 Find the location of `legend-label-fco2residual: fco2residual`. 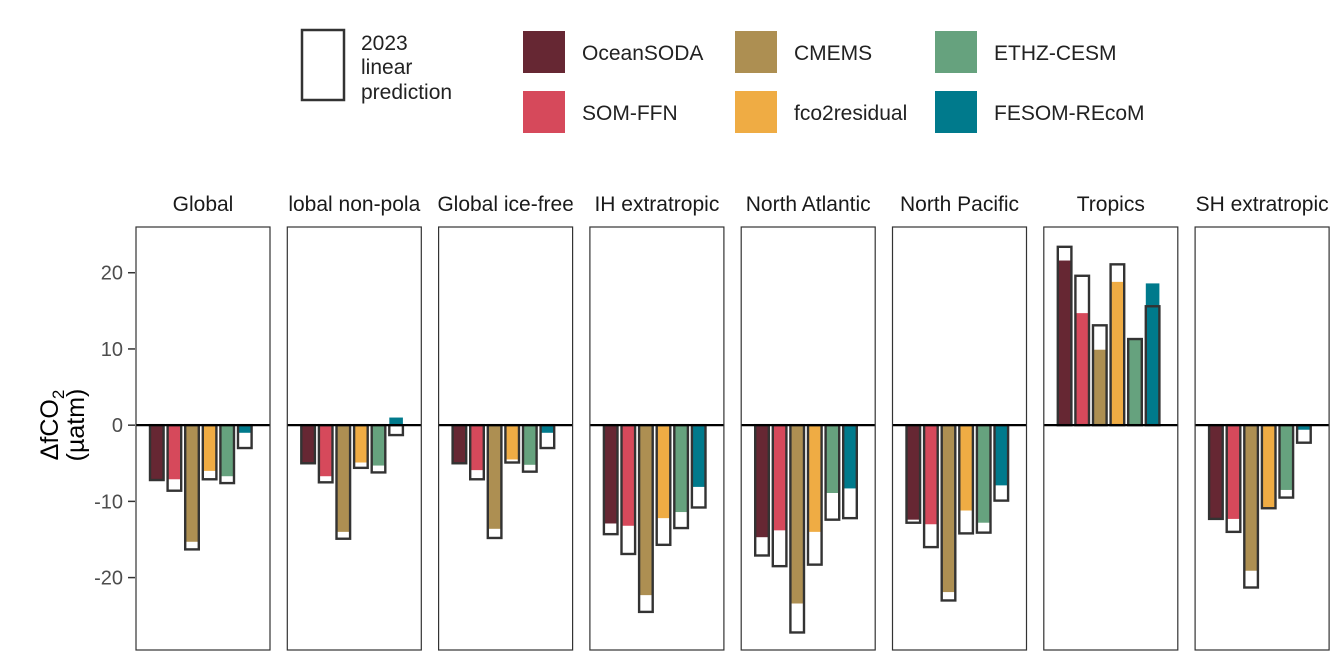

legend-label-fco2residual: fco2residual is located at coordinates (850, 113).